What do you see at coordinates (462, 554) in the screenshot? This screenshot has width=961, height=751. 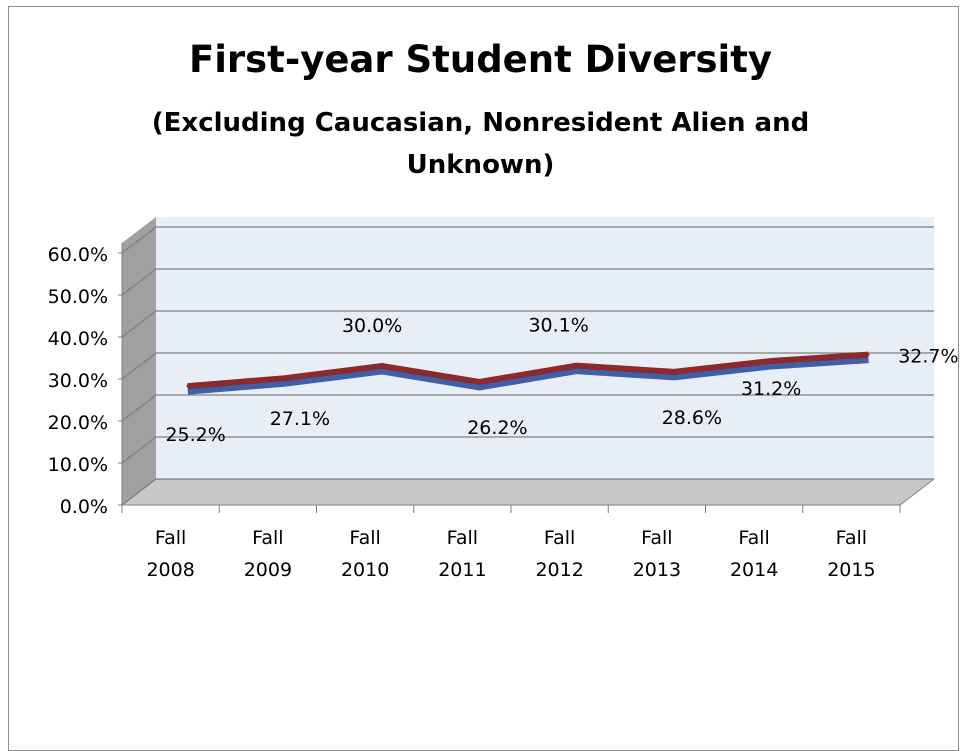 I see `x-tick-label: Fall 2011` at bounding box center [462, 554].